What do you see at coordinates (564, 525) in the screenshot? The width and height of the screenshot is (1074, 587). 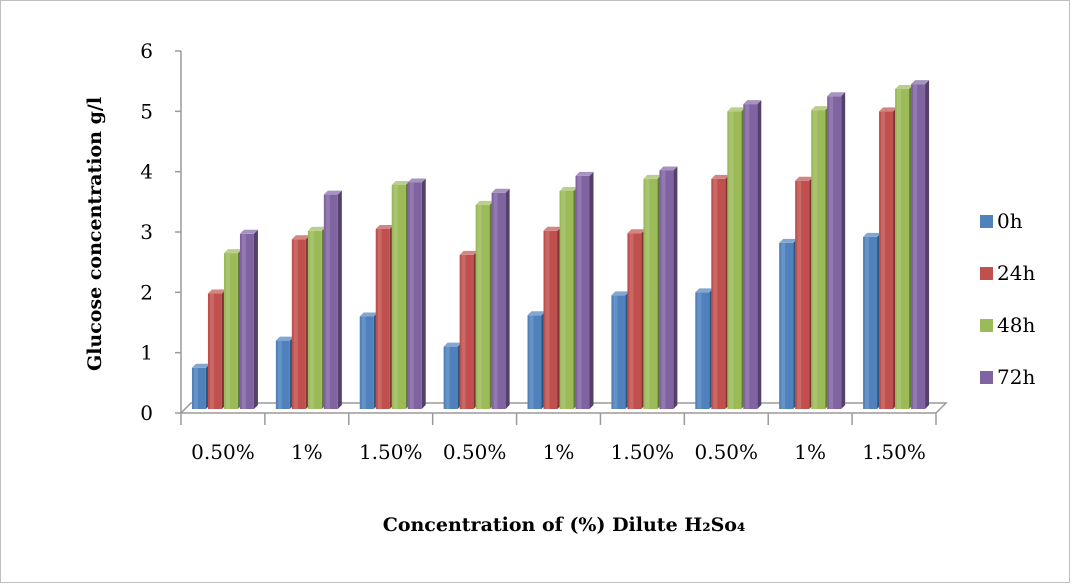 I see `x-axis-title: Concentration of (%) Dilute H₂So₄` at bounding box center [564, 525].